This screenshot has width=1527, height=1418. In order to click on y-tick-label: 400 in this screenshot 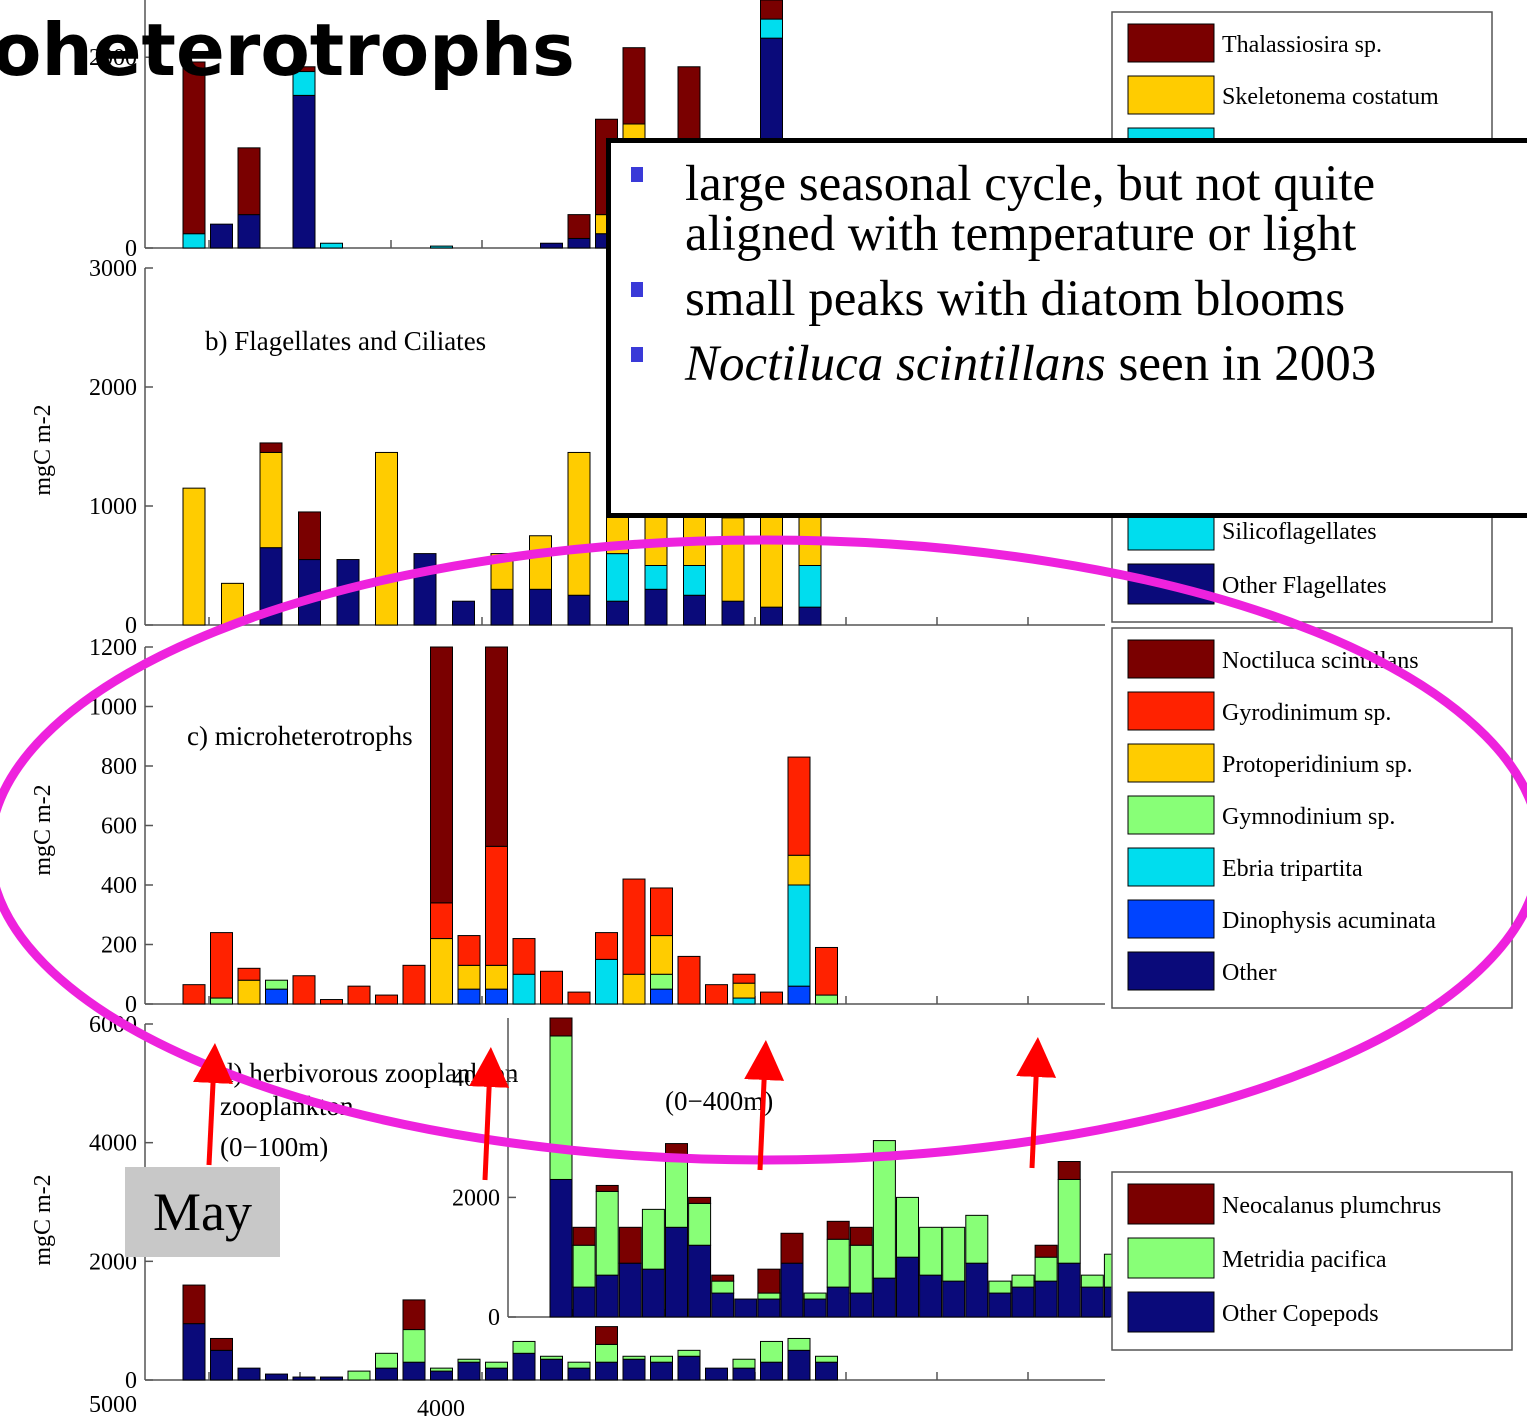, I will do `click(119, 886)`.